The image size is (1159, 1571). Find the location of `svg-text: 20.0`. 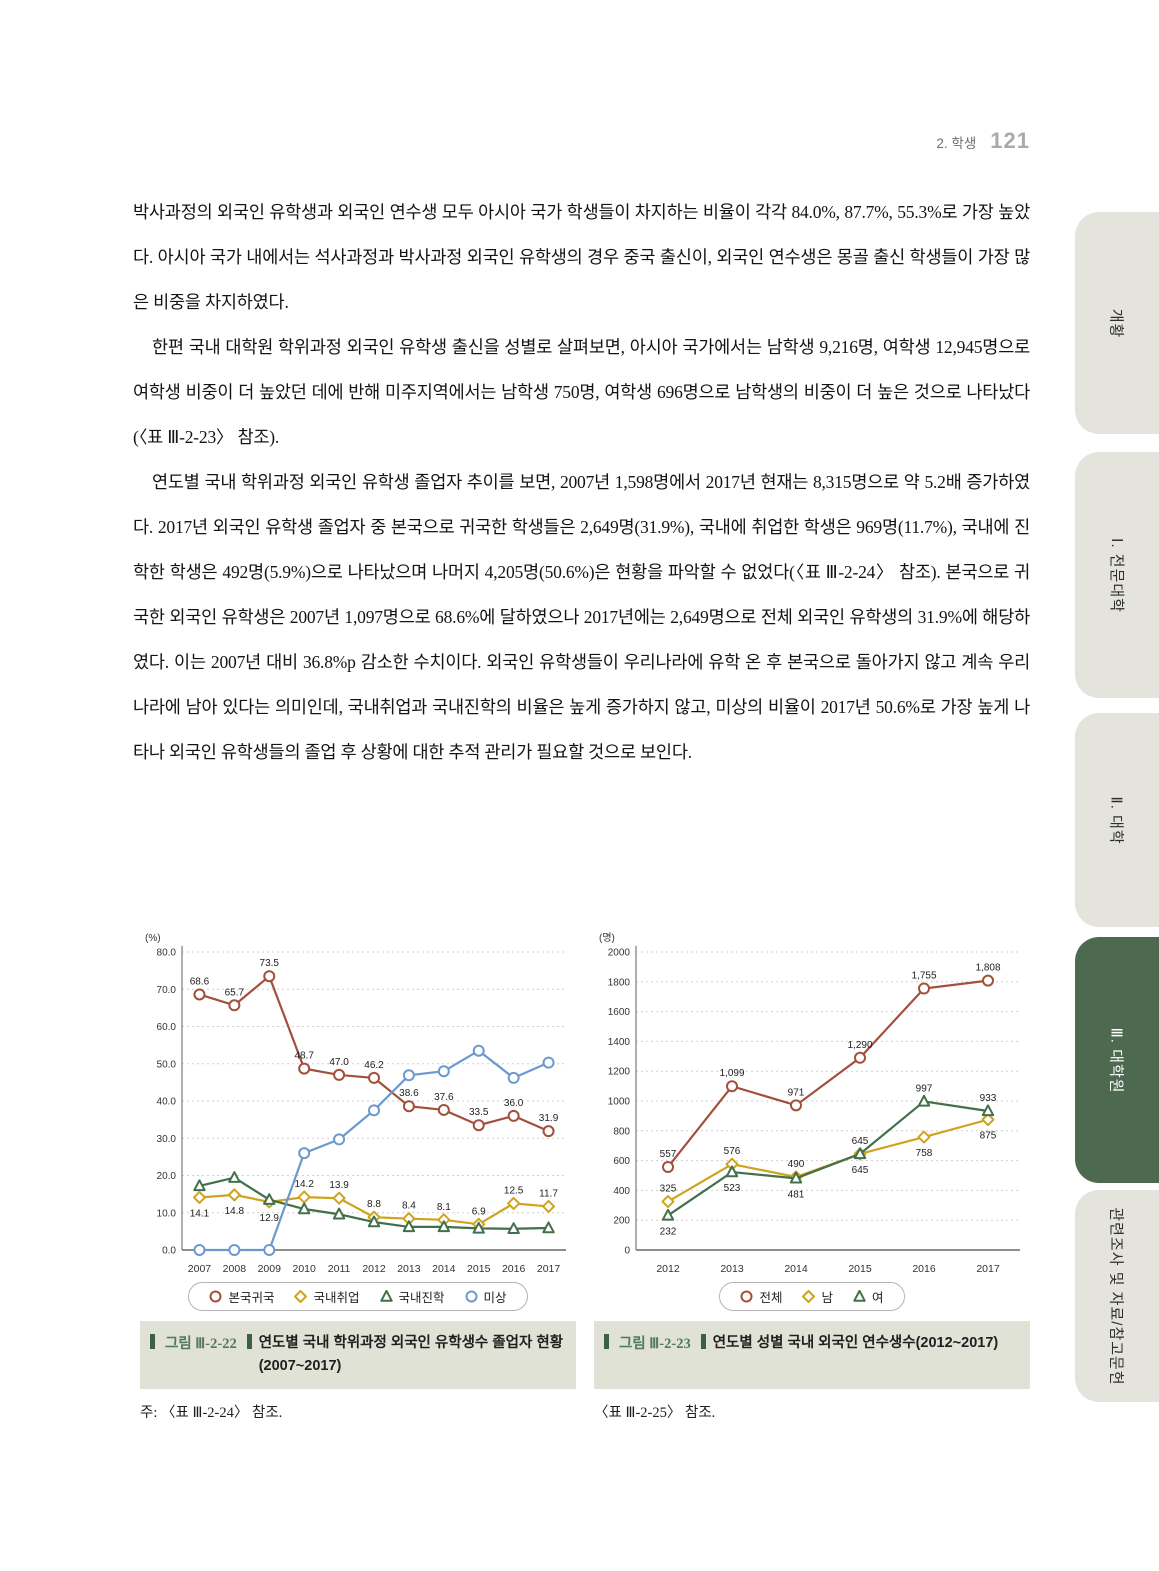

svg-text: 20.0 is located at coordinates (167, 1176).